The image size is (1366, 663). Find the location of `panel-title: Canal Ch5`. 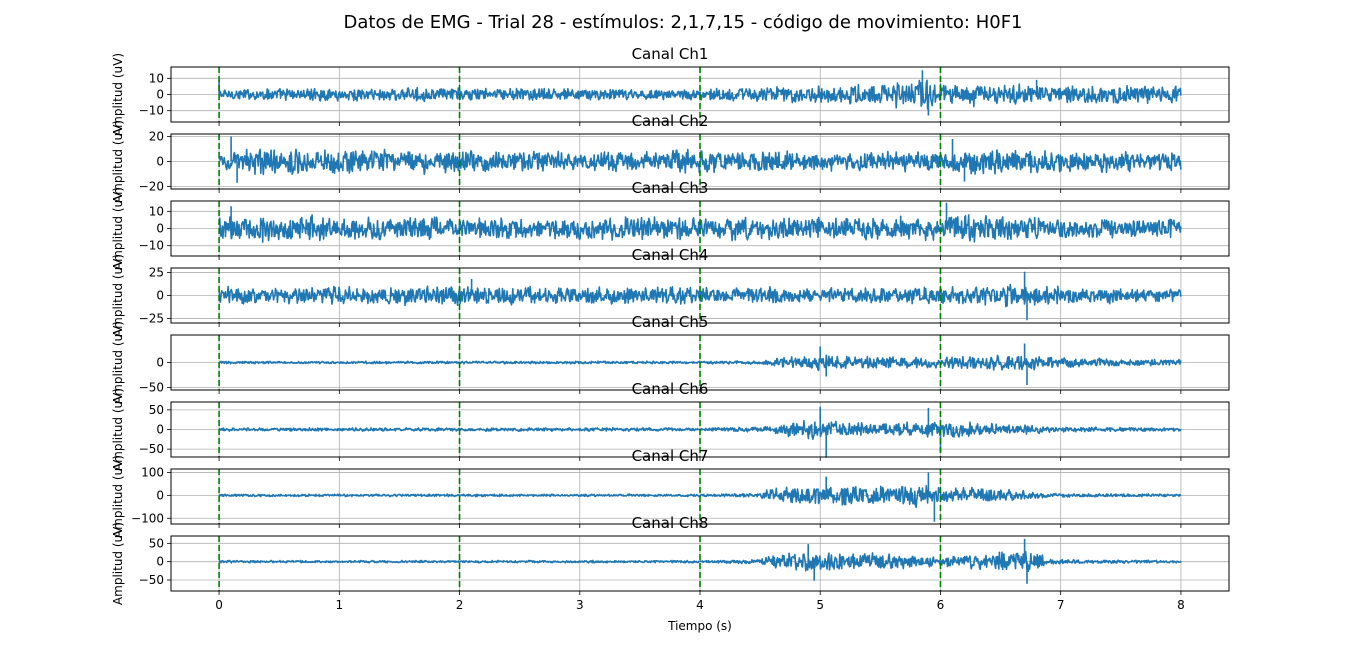

panel-title: Canal Ch5 is located at coordinates (670, 322).